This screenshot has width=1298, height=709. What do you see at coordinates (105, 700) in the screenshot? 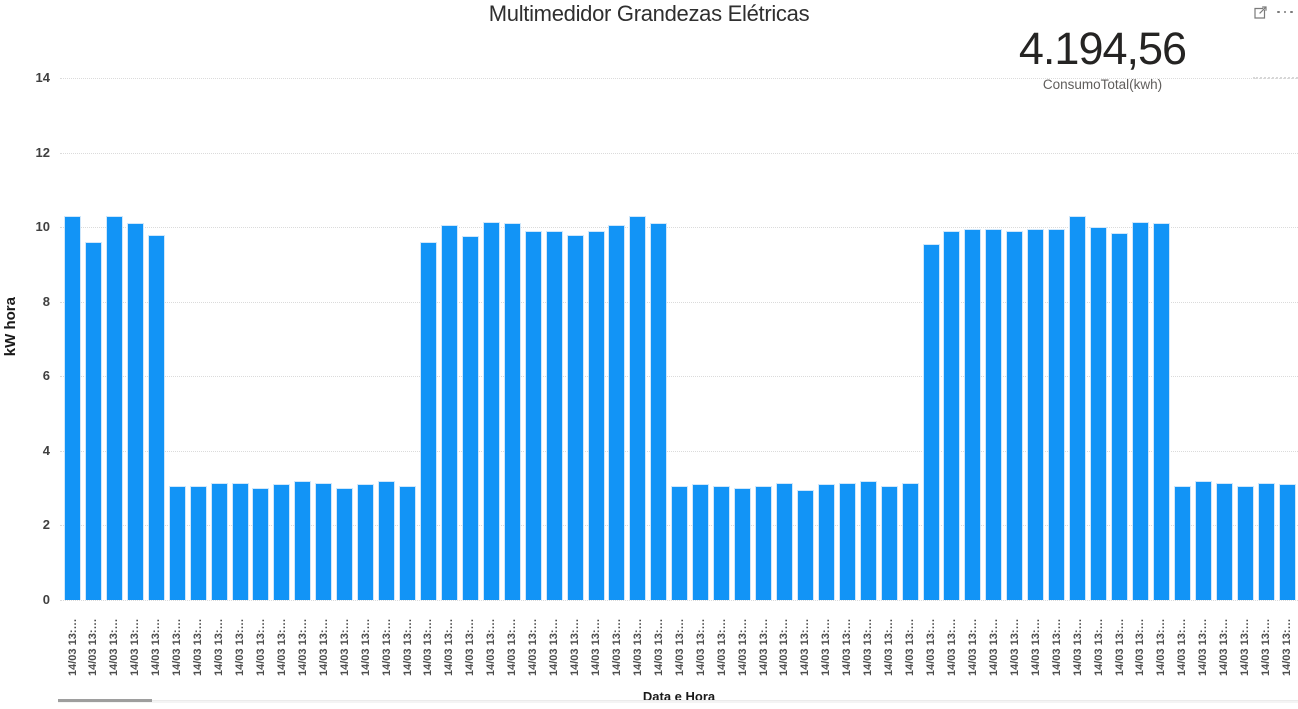
I see `horizontal-scrollbar-thumb` at bounding box center [105, 700].